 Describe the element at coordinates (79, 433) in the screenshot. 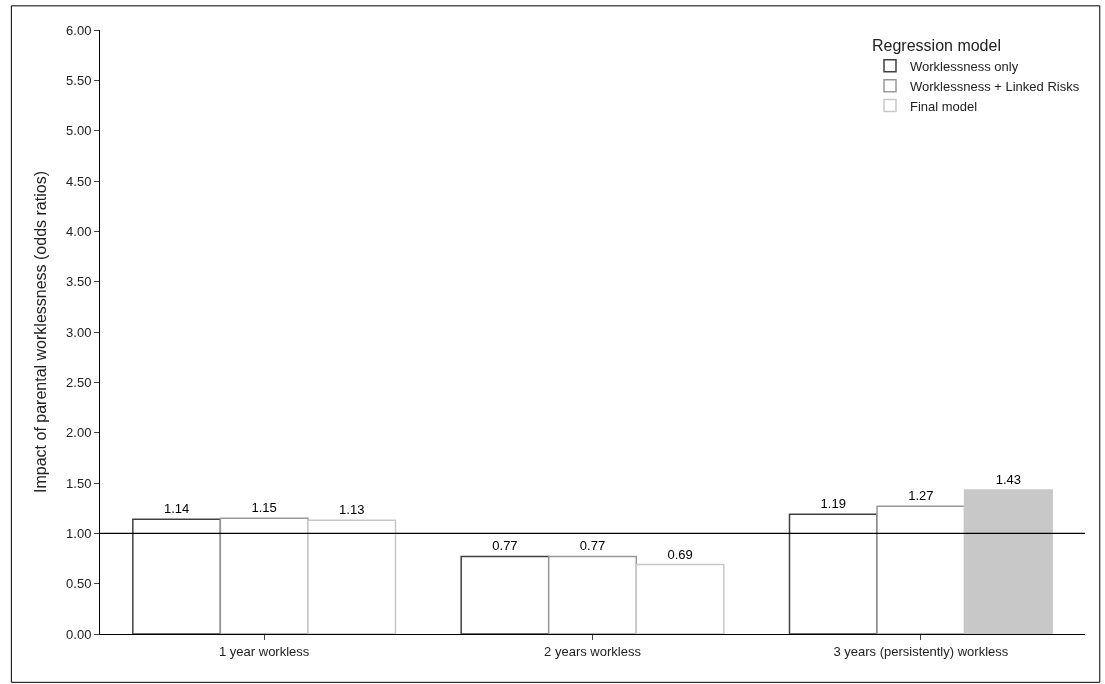

I see `y-tick-label: 2.00` at that location.